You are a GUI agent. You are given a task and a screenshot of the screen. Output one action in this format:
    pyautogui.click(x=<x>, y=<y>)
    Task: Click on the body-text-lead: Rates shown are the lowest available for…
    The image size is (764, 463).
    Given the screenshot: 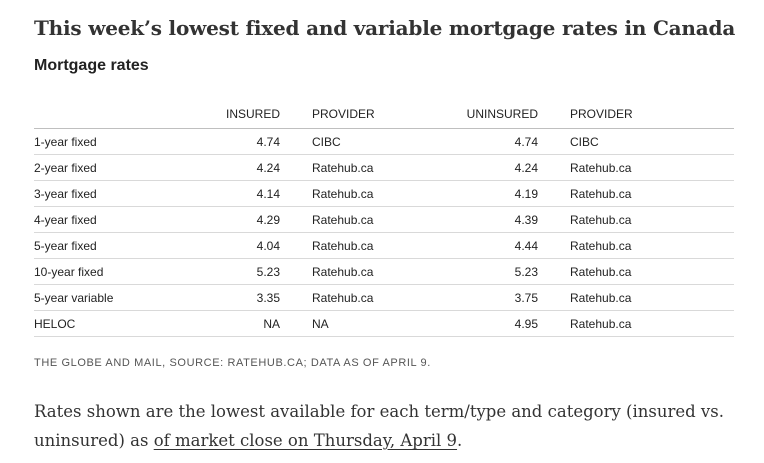 What is the action you would take?
    pyautogui.click(x=379, y=426)
    